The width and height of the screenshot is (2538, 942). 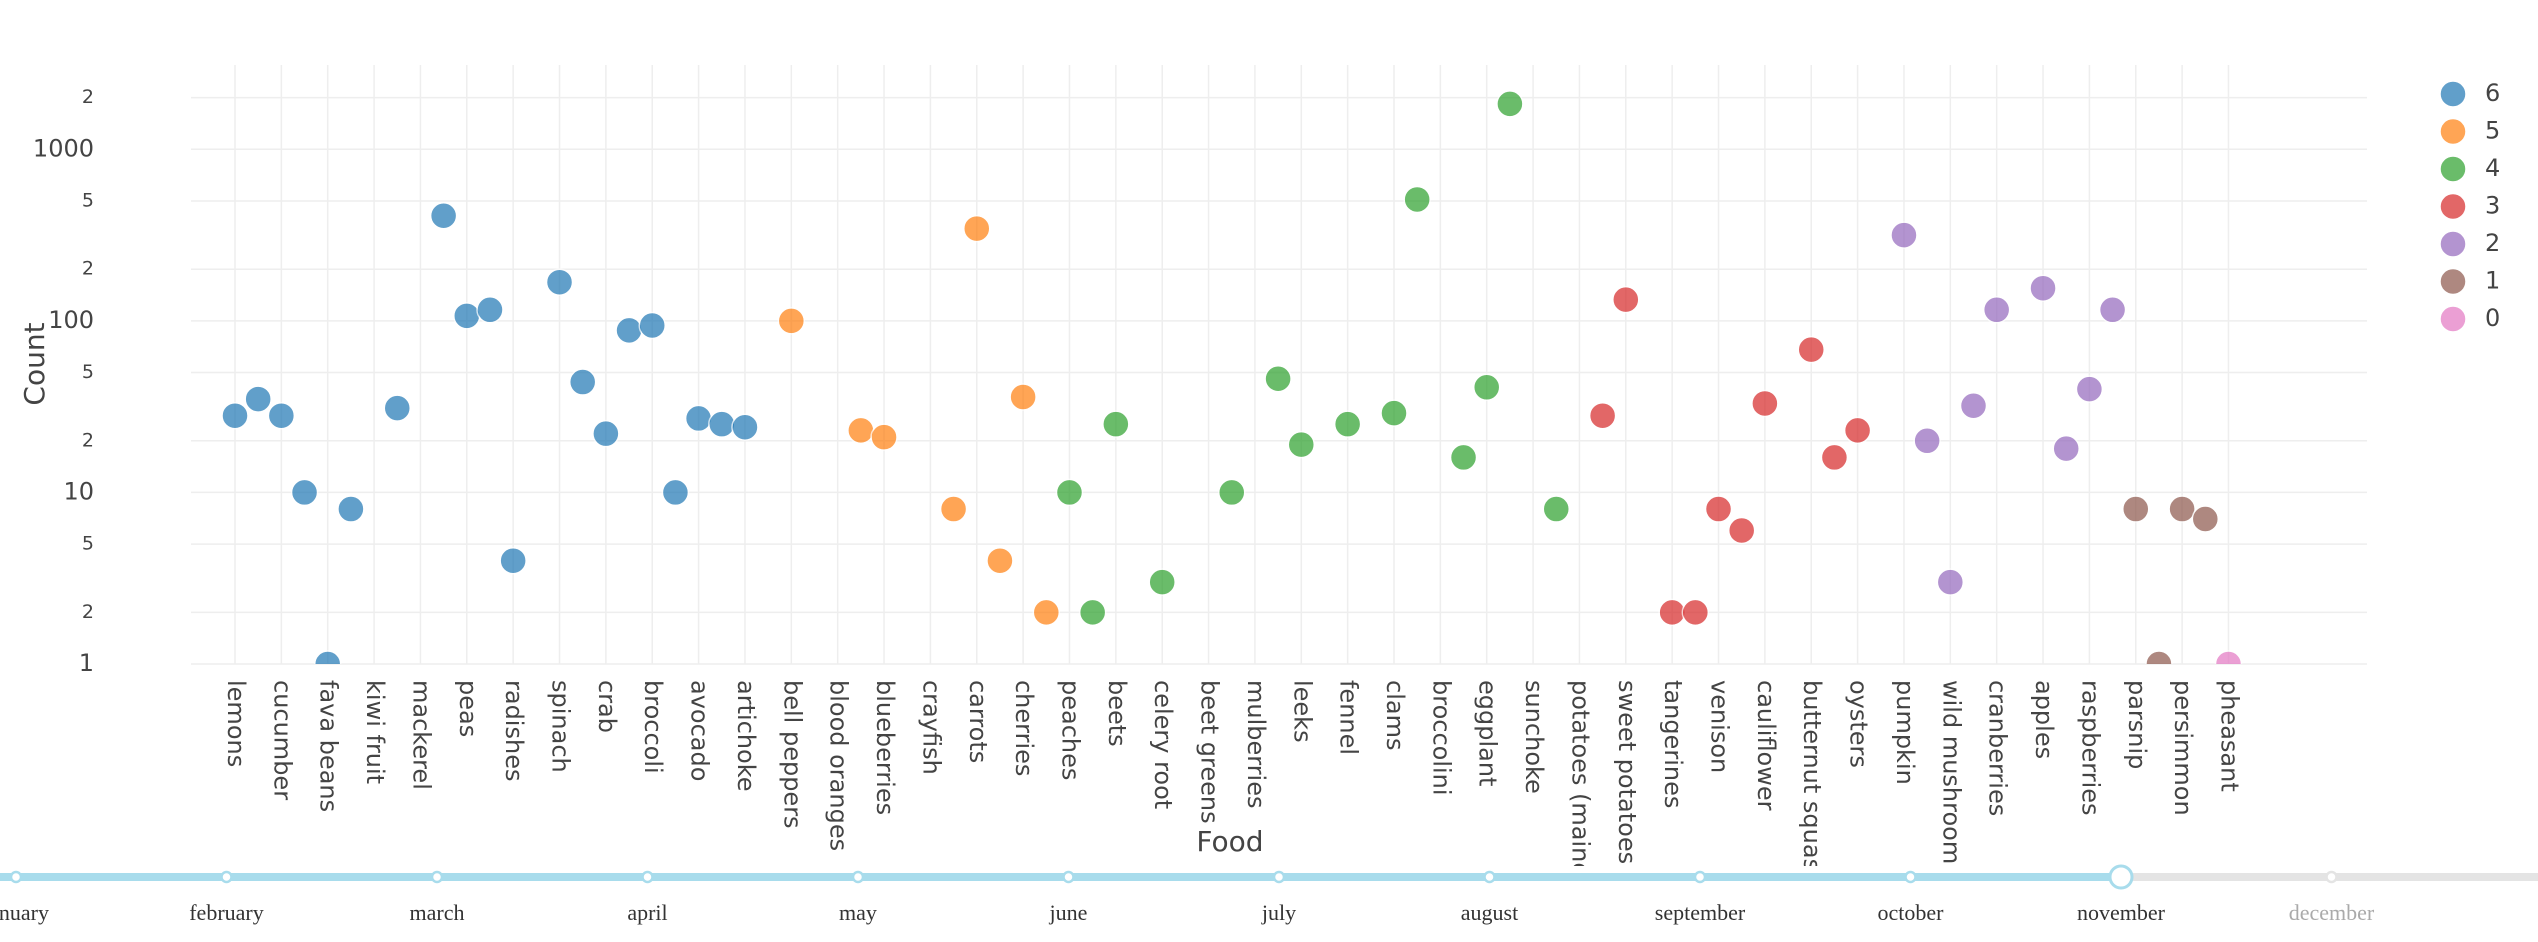 I want to click on slider-step-label: may, so click(x=858, y=912).